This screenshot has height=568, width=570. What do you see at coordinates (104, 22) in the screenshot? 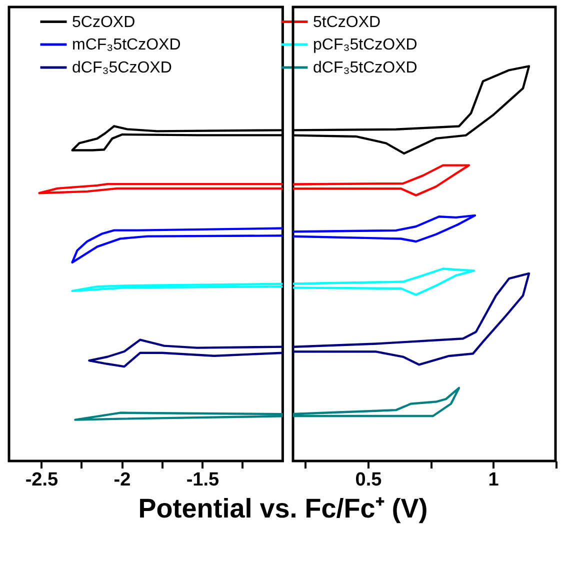
I see `legend-label: 5CzOXD` at bounding box center [104, 22].